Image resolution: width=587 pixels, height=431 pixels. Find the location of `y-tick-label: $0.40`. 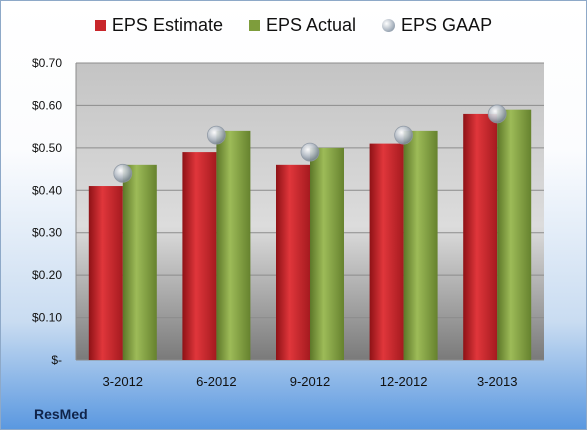

y-tick-label: $0.40 is located at coordinates (47, 190).